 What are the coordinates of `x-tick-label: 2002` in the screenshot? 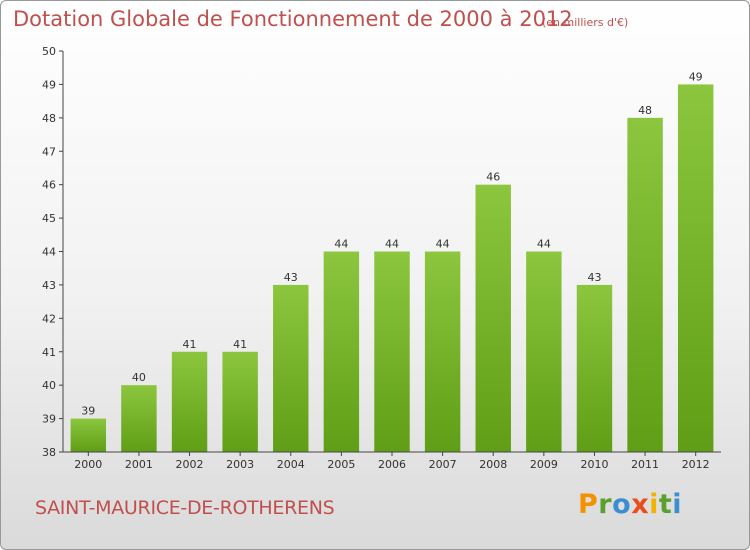 It's located at (190, 464).